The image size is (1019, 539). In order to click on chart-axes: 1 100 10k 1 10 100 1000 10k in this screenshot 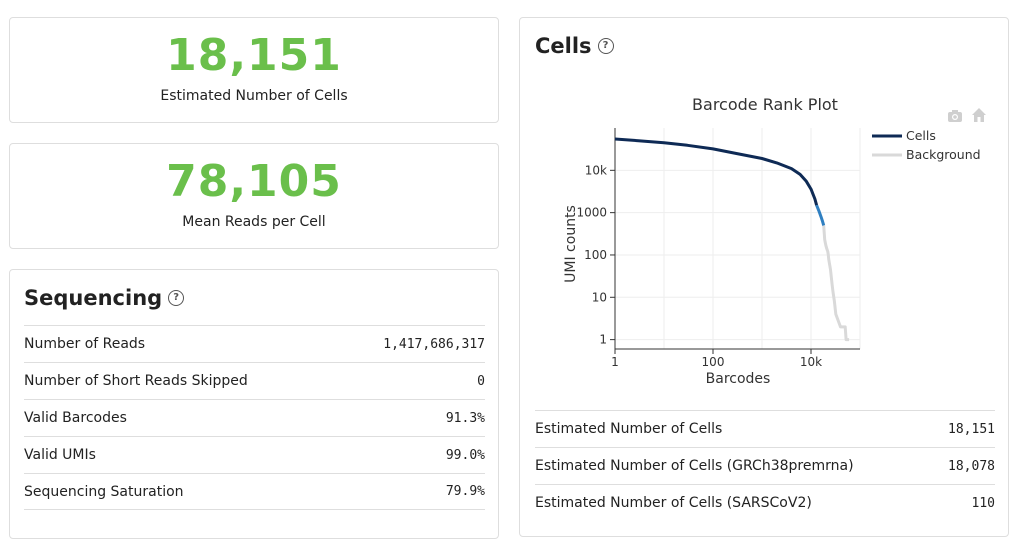, I will do `click(718, 248)`.